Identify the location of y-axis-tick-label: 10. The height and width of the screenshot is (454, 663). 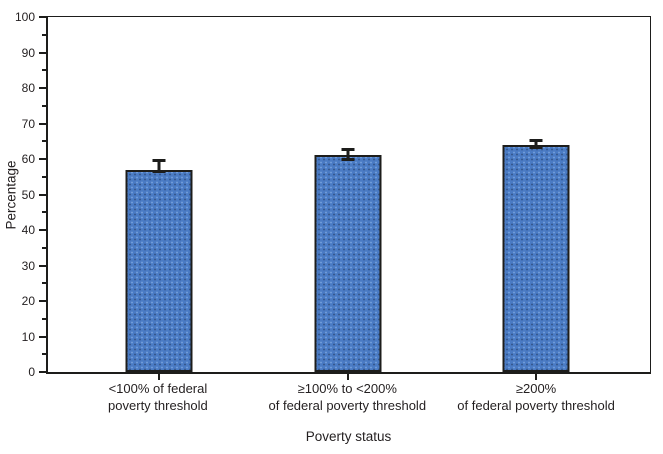
(28, 336).